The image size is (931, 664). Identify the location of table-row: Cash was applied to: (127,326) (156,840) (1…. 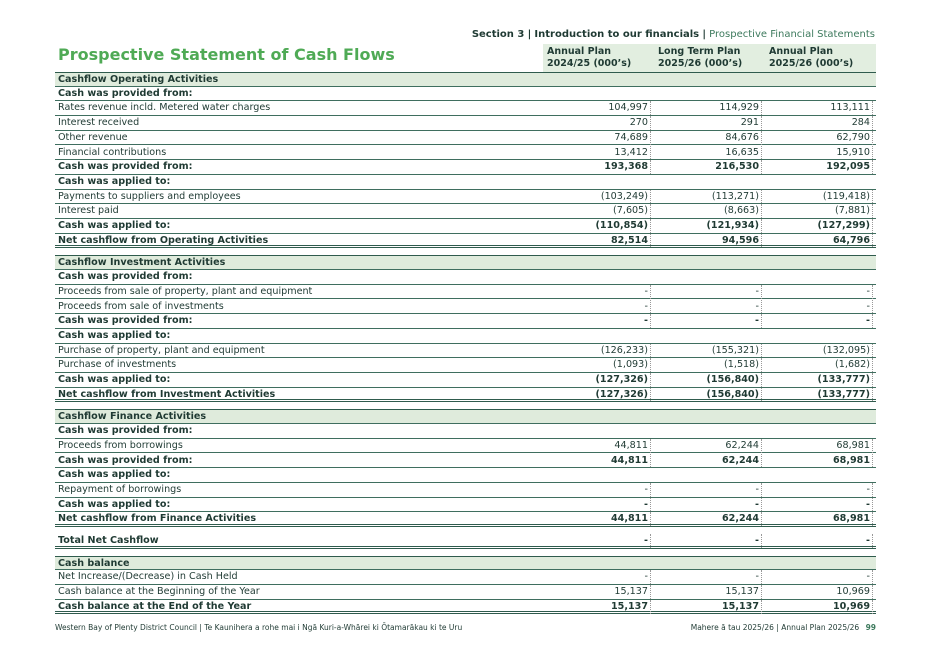
(465, 380).